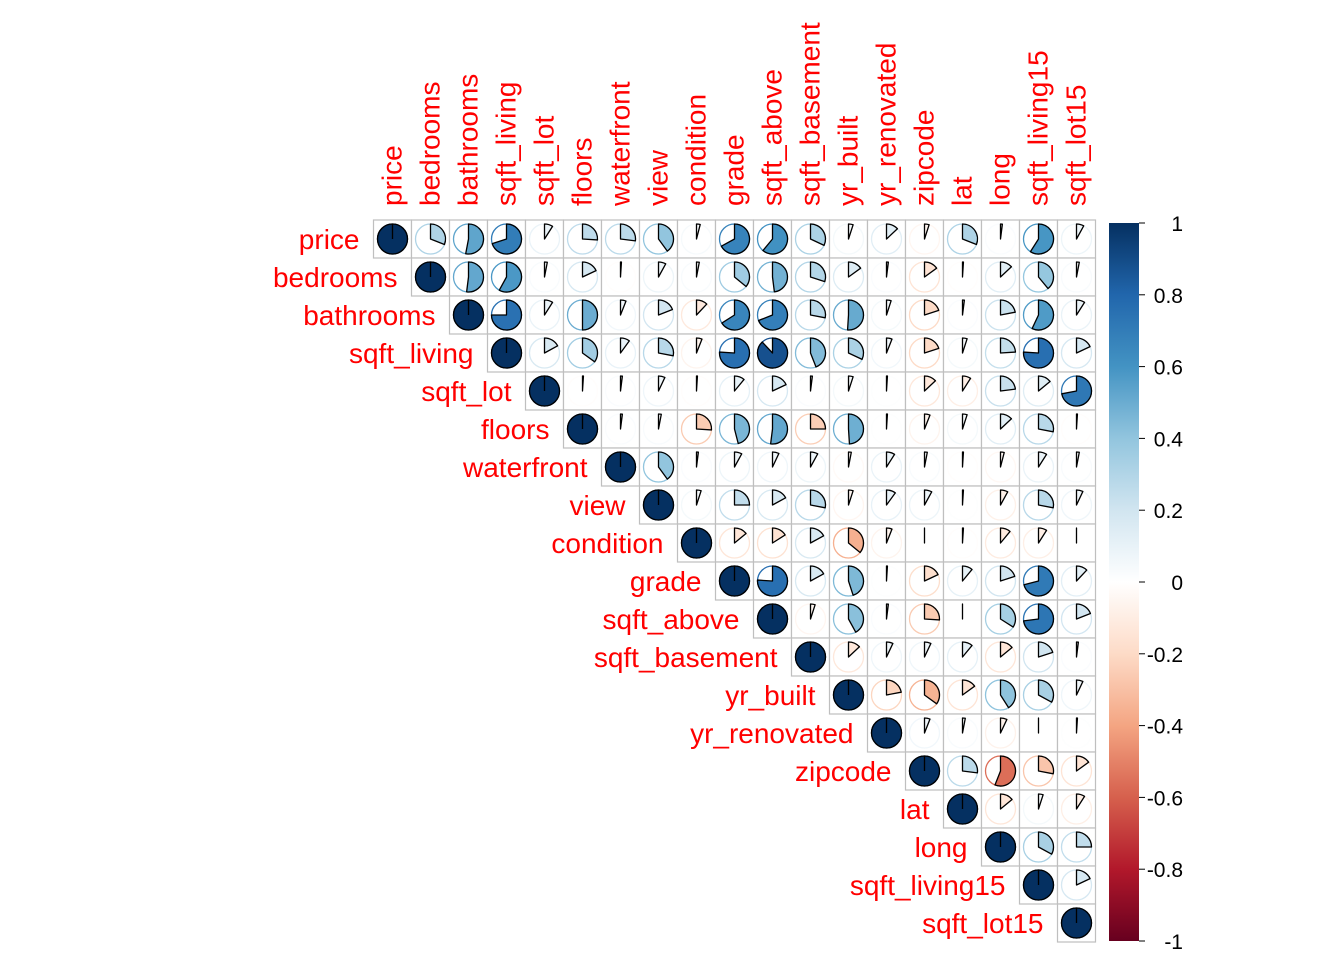  Describe the element at coordinates (696, 150) in the screenshot. I see `column-label-condition: condition` at that location.